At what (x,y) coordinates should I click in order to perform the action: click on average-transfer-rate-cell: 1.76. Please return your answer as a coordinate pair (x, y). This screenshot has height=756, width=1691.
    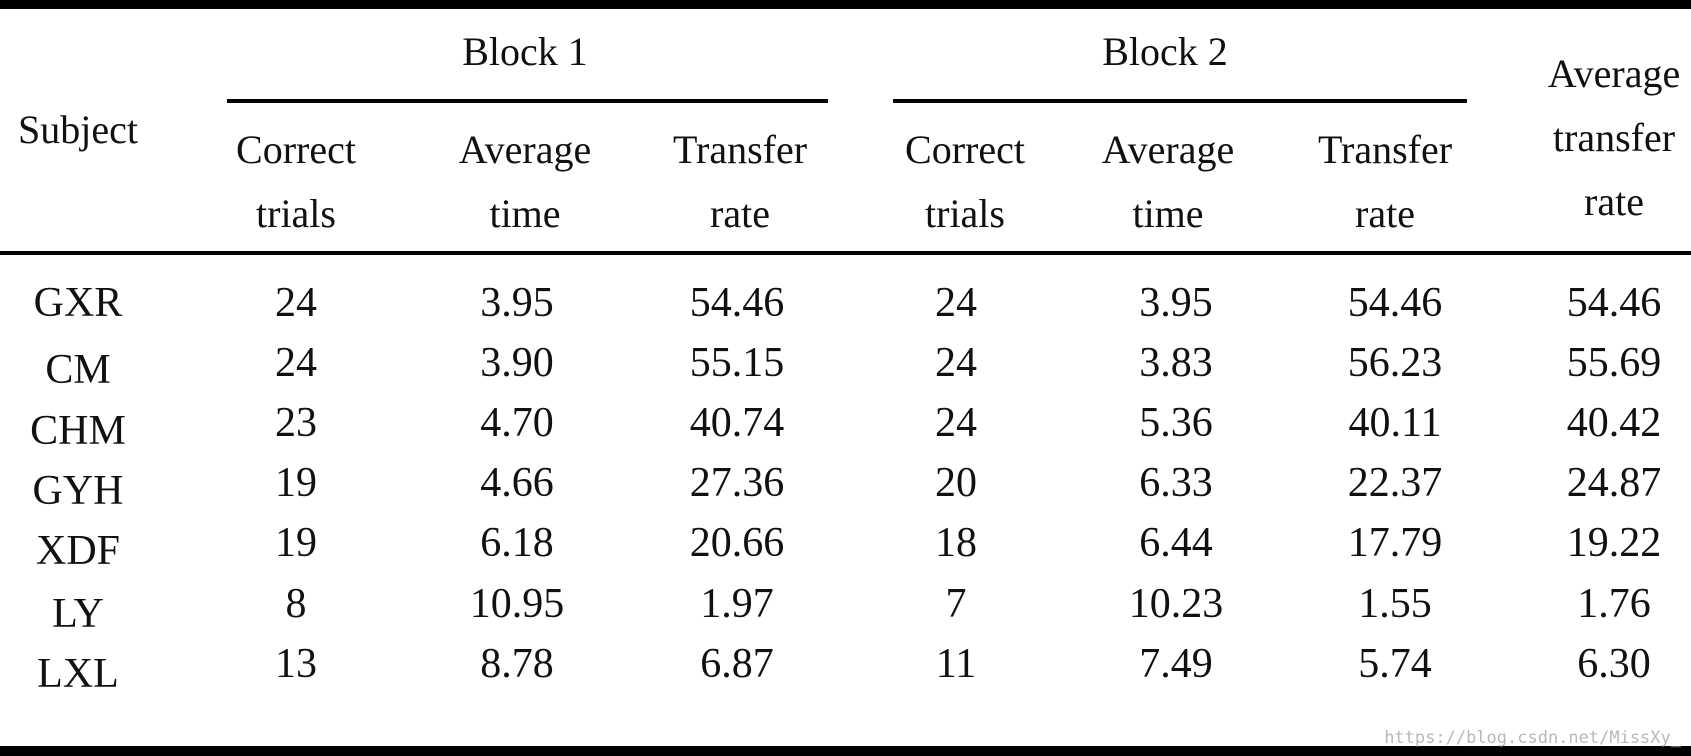
    Looking at the image, I should click on (1614, 604).